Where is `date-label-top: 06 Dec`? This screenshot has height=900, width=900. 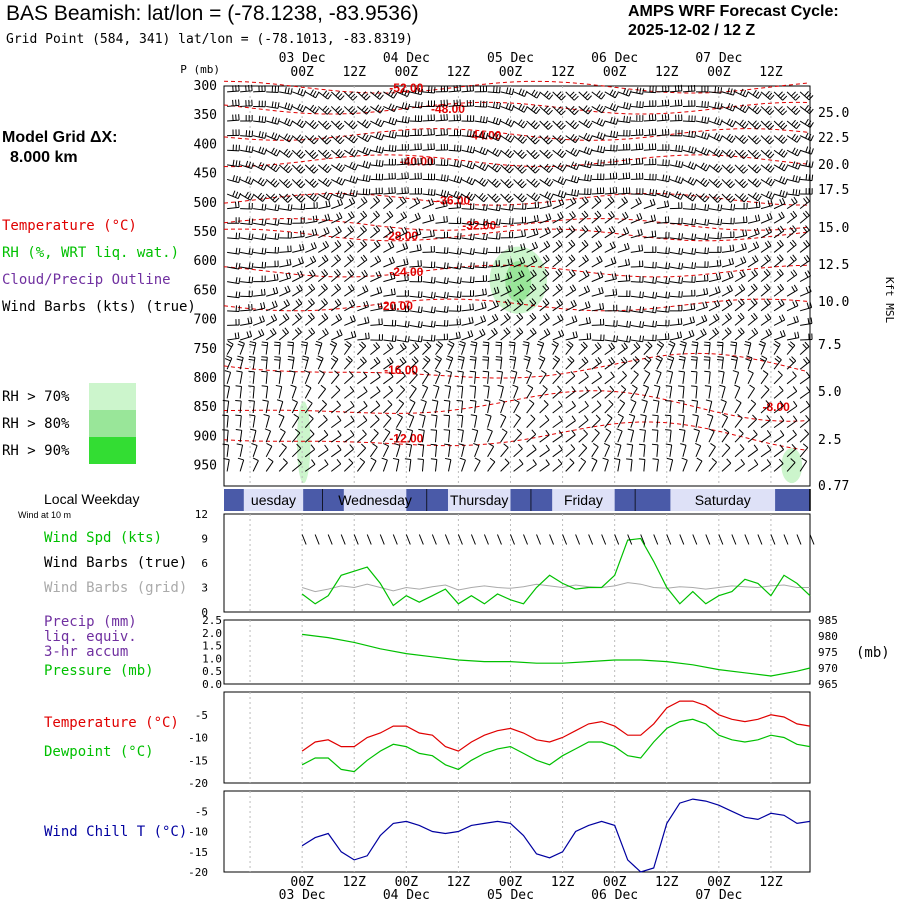 date-label-top: 06 Dec is located at coordinates (614, 58).